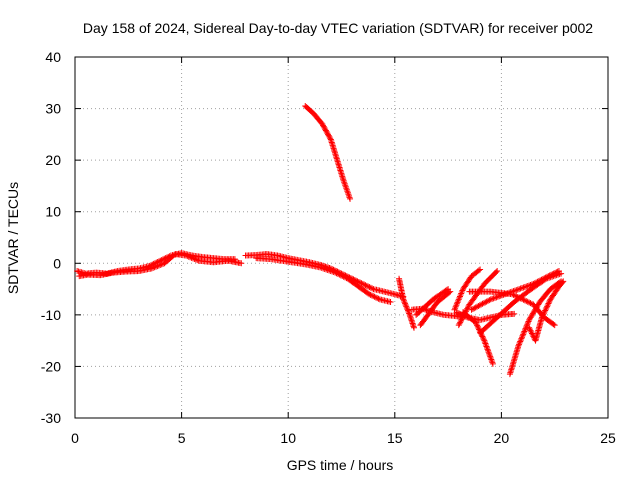 This screenshot has width=640, height=480. I want to click on x-axis-label: GPS time / hours, so click(340, 465).